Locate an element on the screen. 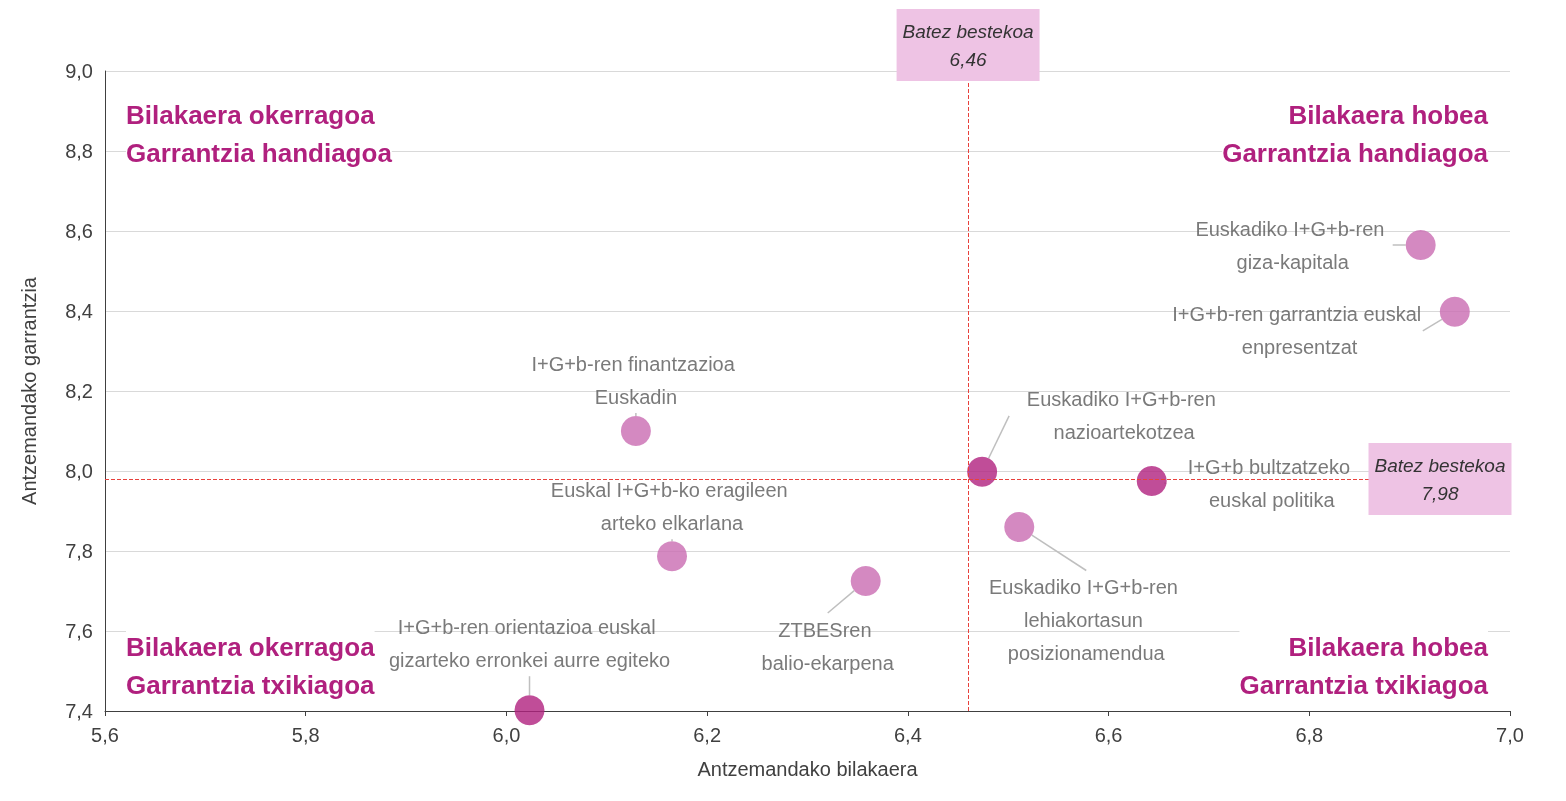 This screenshot has width=1566, height=801. annotation: Euskadiko I+G+b-ren giza-kapitala is located at coordinates (1292, 245).